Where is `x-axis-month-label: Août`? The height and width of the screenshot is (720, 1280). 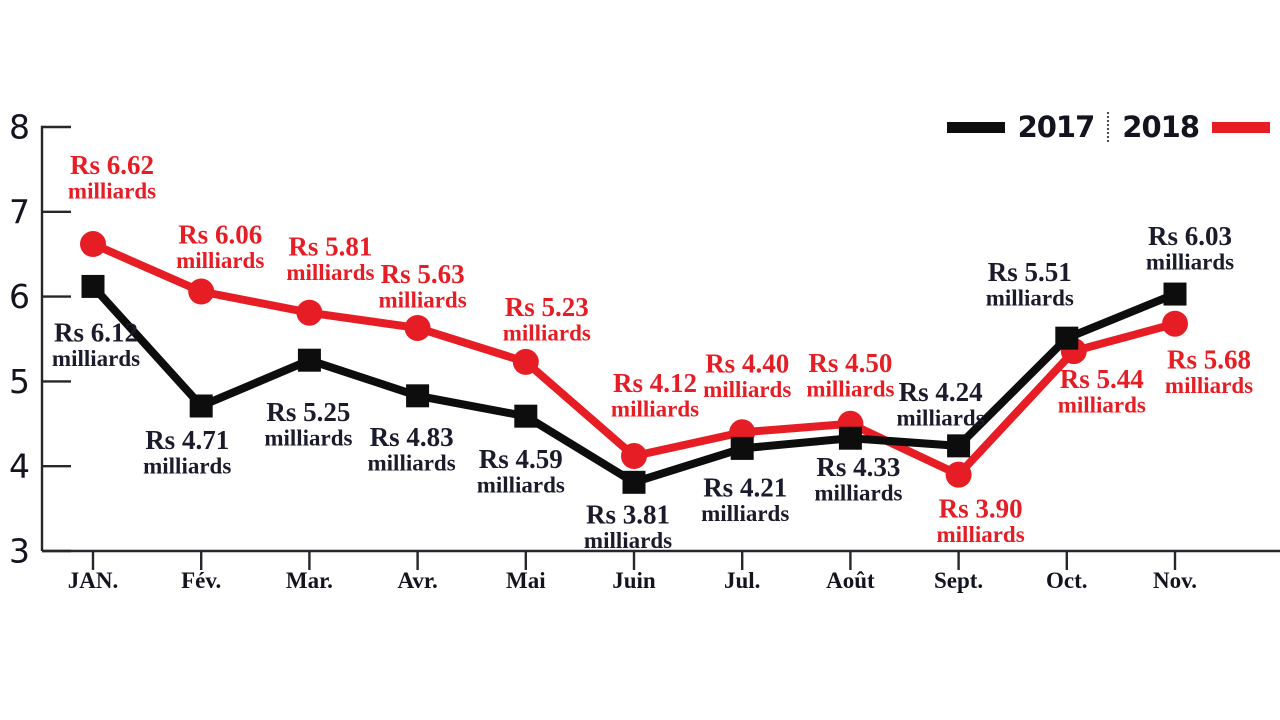
x-axis-month-label: Août is located at coordinates (850, 580).